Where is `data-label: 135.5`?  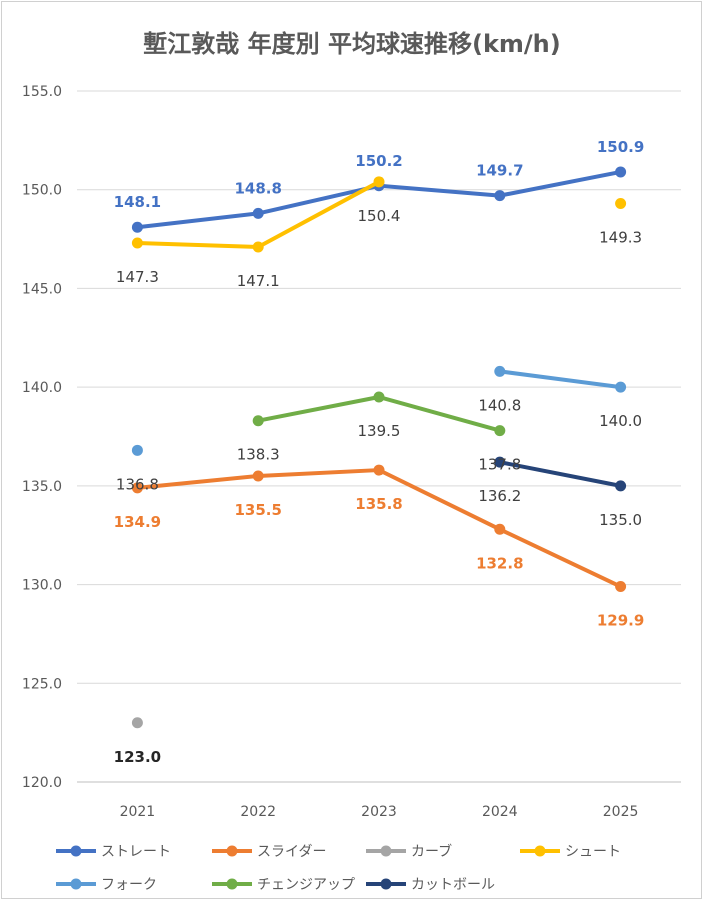 data-label: 135.5 is located at coordinates (257, 510).